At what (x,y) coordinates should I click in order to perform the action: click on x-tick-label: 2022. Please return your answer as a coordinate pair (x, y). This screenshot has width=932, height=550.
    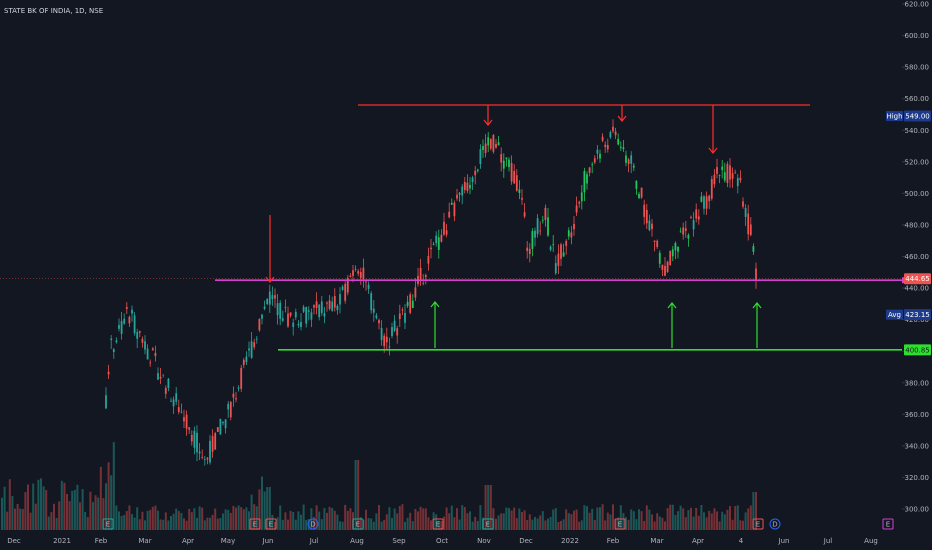
    Looking at the image, I should click on (570, 541).